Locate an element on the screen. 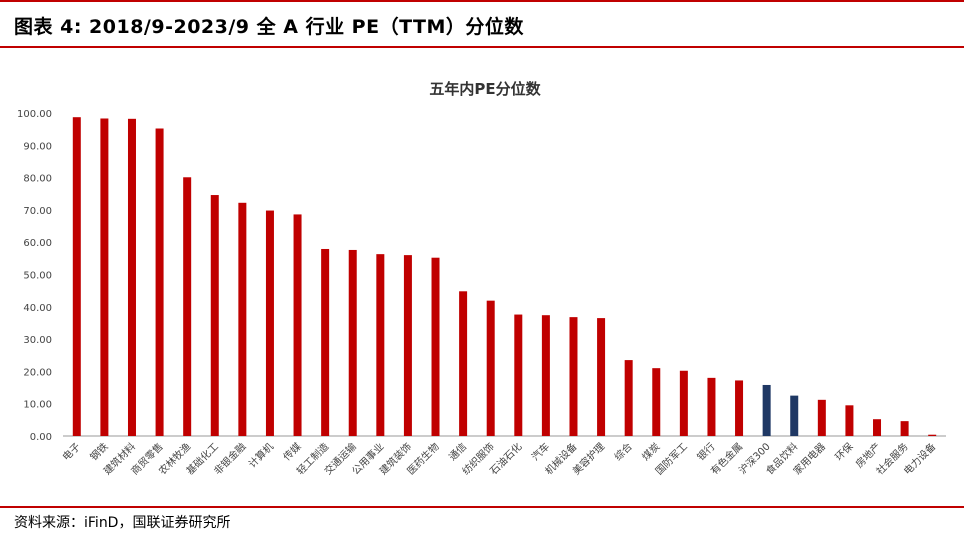 This screenshot has width=964, height=538. bottom-rule is located at coordinates (482, 507).